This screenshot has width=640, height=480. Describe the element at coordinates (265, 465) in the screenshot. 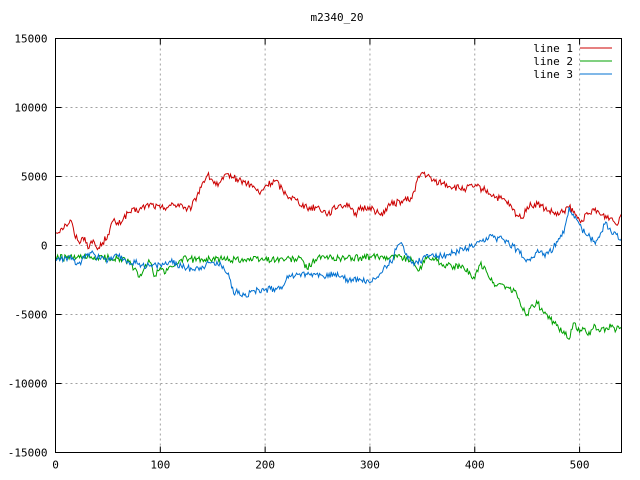

I see `x-tick-label: 200` at that location.